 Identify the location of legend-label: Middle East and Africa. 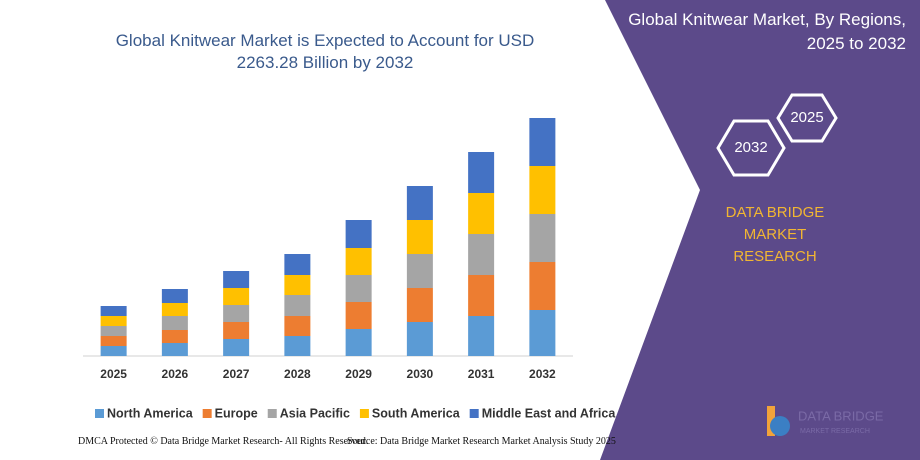
(549, 413).